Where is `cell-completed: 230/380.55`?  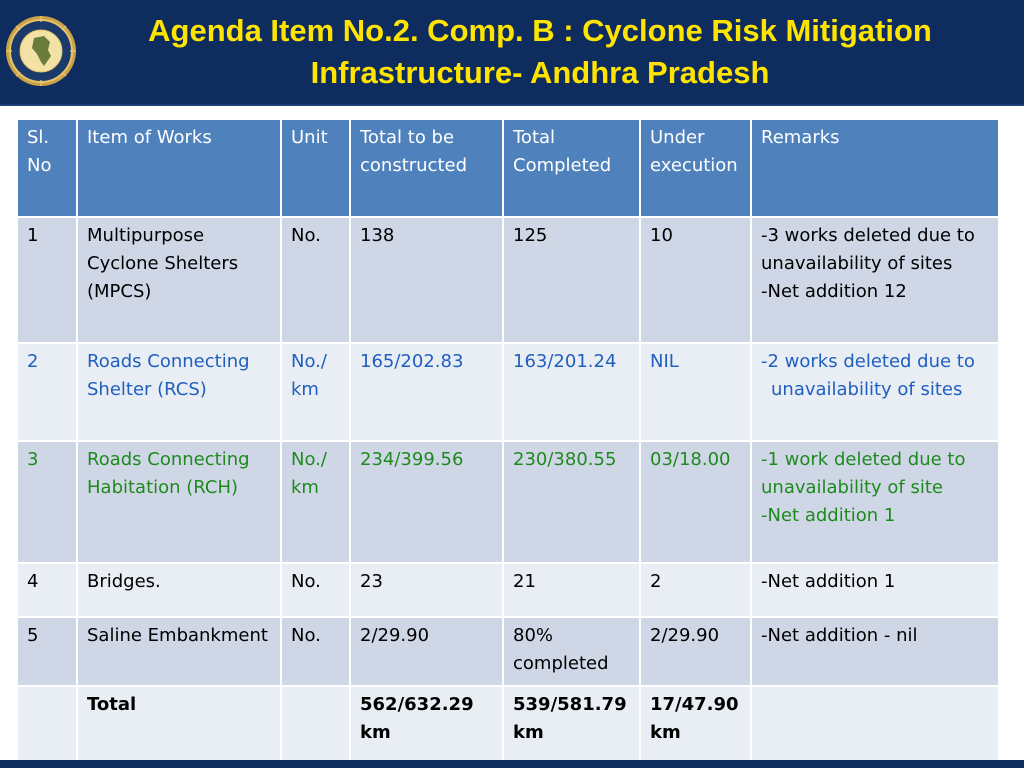 cell-completed: 230/380.55 is located at coordinates (571, 502).